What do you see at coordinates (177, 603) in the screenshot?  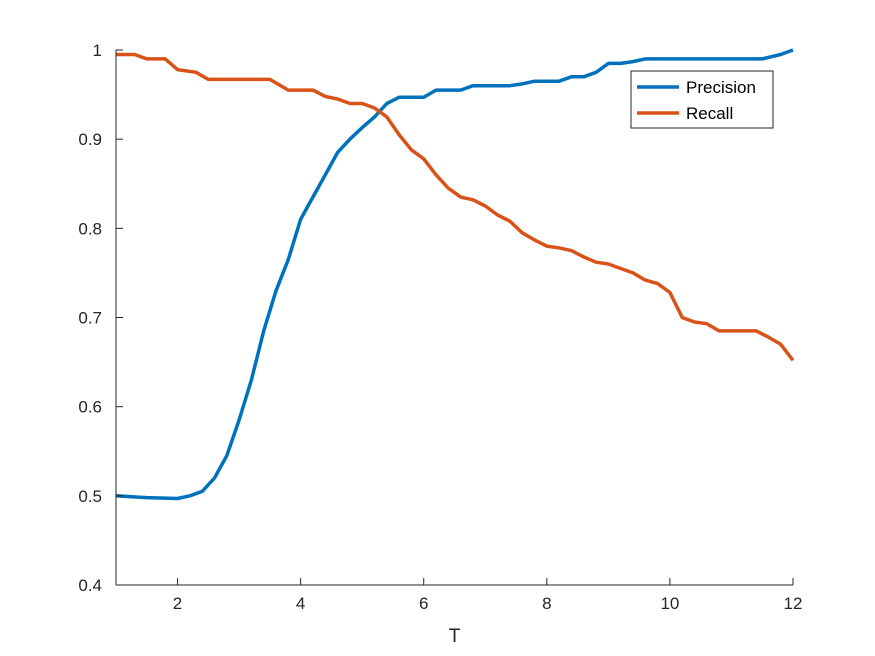 I see `x-tick-label: 2` at bounding box center [177, 603].